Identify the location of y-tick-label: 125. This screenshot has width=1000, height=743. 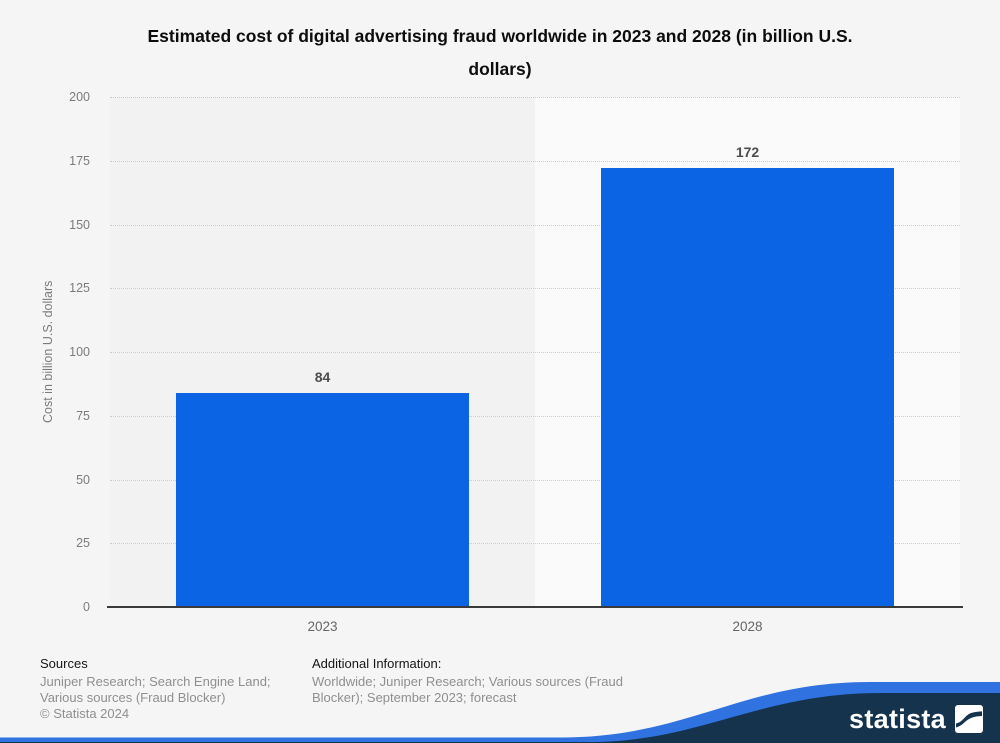
(79, 288).